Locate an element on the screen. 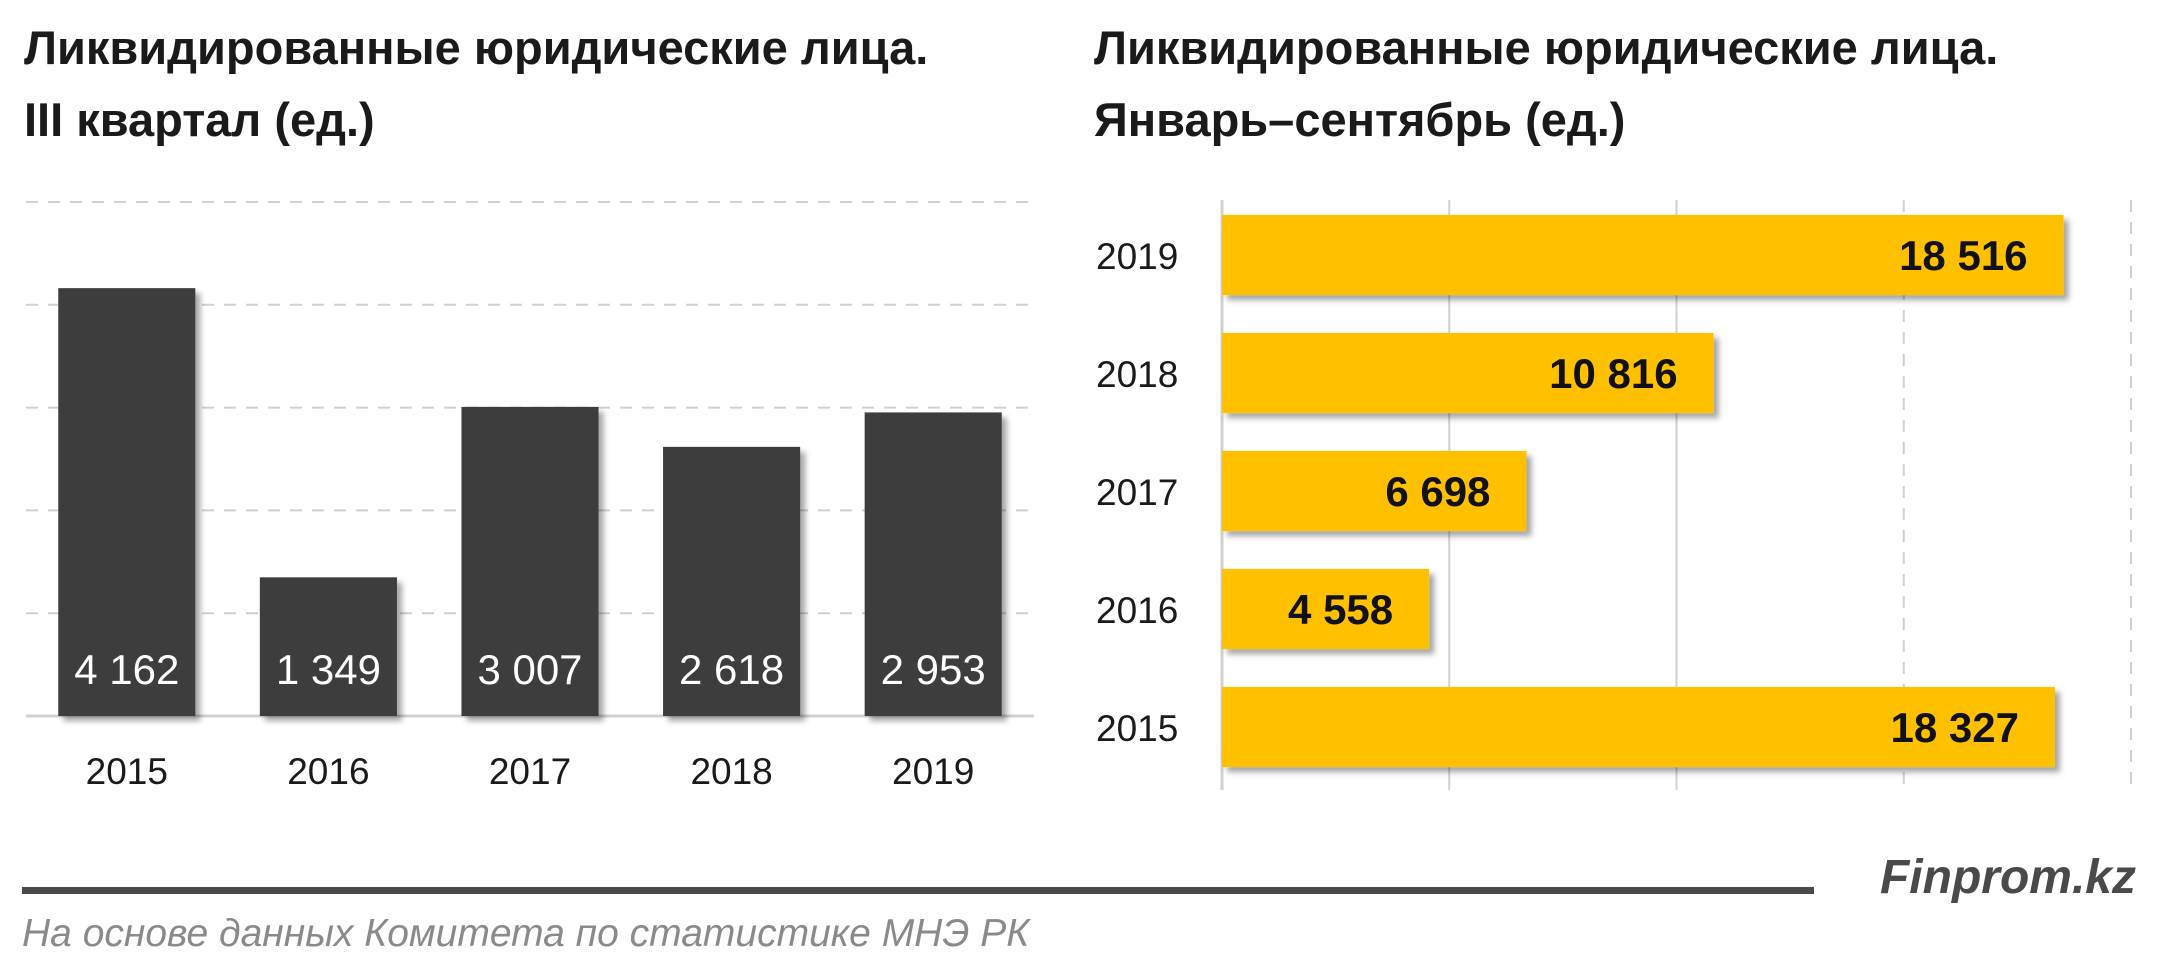  column-value-label: 2 618 is located at coordinates (731, 669).